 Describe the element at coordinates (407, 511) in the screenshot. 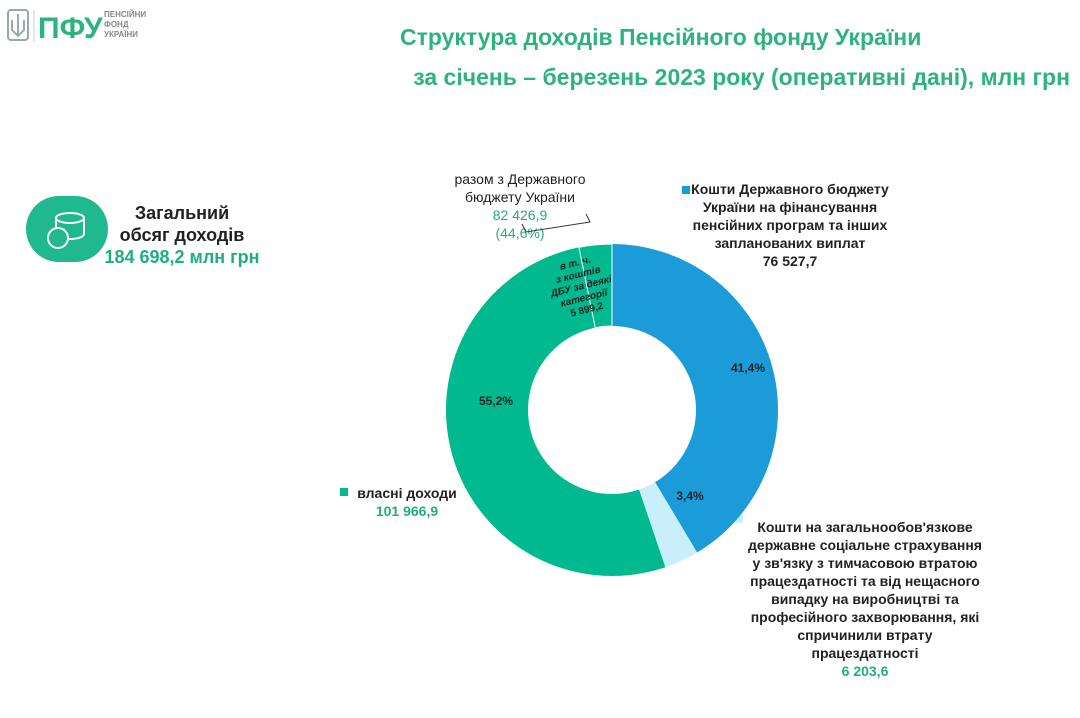

I see `legend-value: 101 966,9` at that location.